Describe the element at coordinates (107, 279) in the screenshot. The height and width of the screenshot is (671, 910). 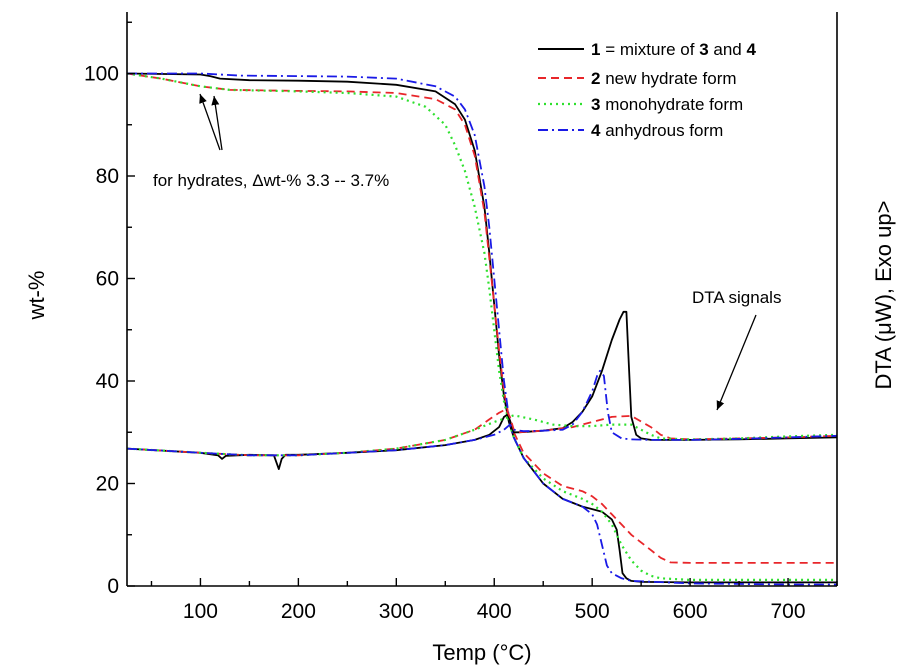
I see `y-tick-label: 60` at that location.